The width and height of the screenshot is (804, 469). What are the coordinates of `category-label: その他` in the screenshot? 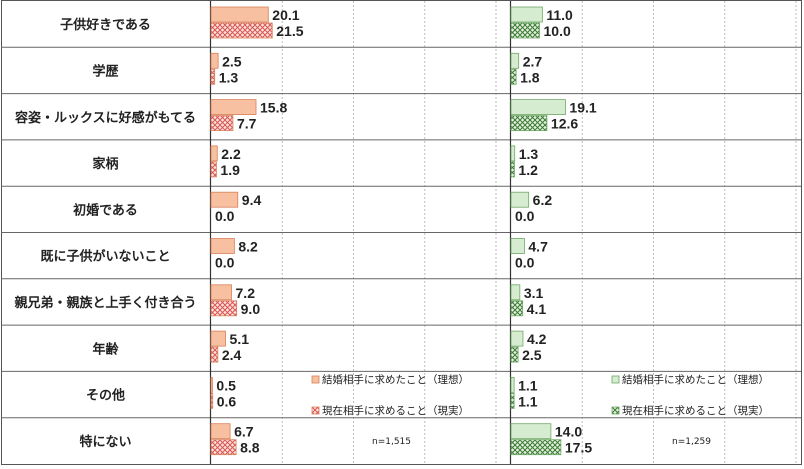 It's located at (105, 396).